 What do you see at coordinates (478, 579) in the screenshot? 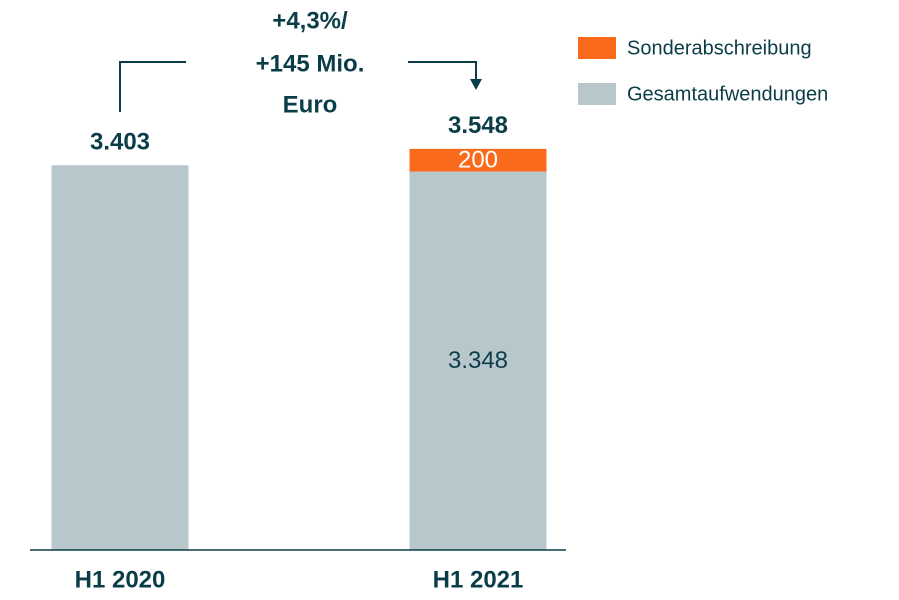
I see `x-tick-label: H1 2021` at bounding box center [478, 579].